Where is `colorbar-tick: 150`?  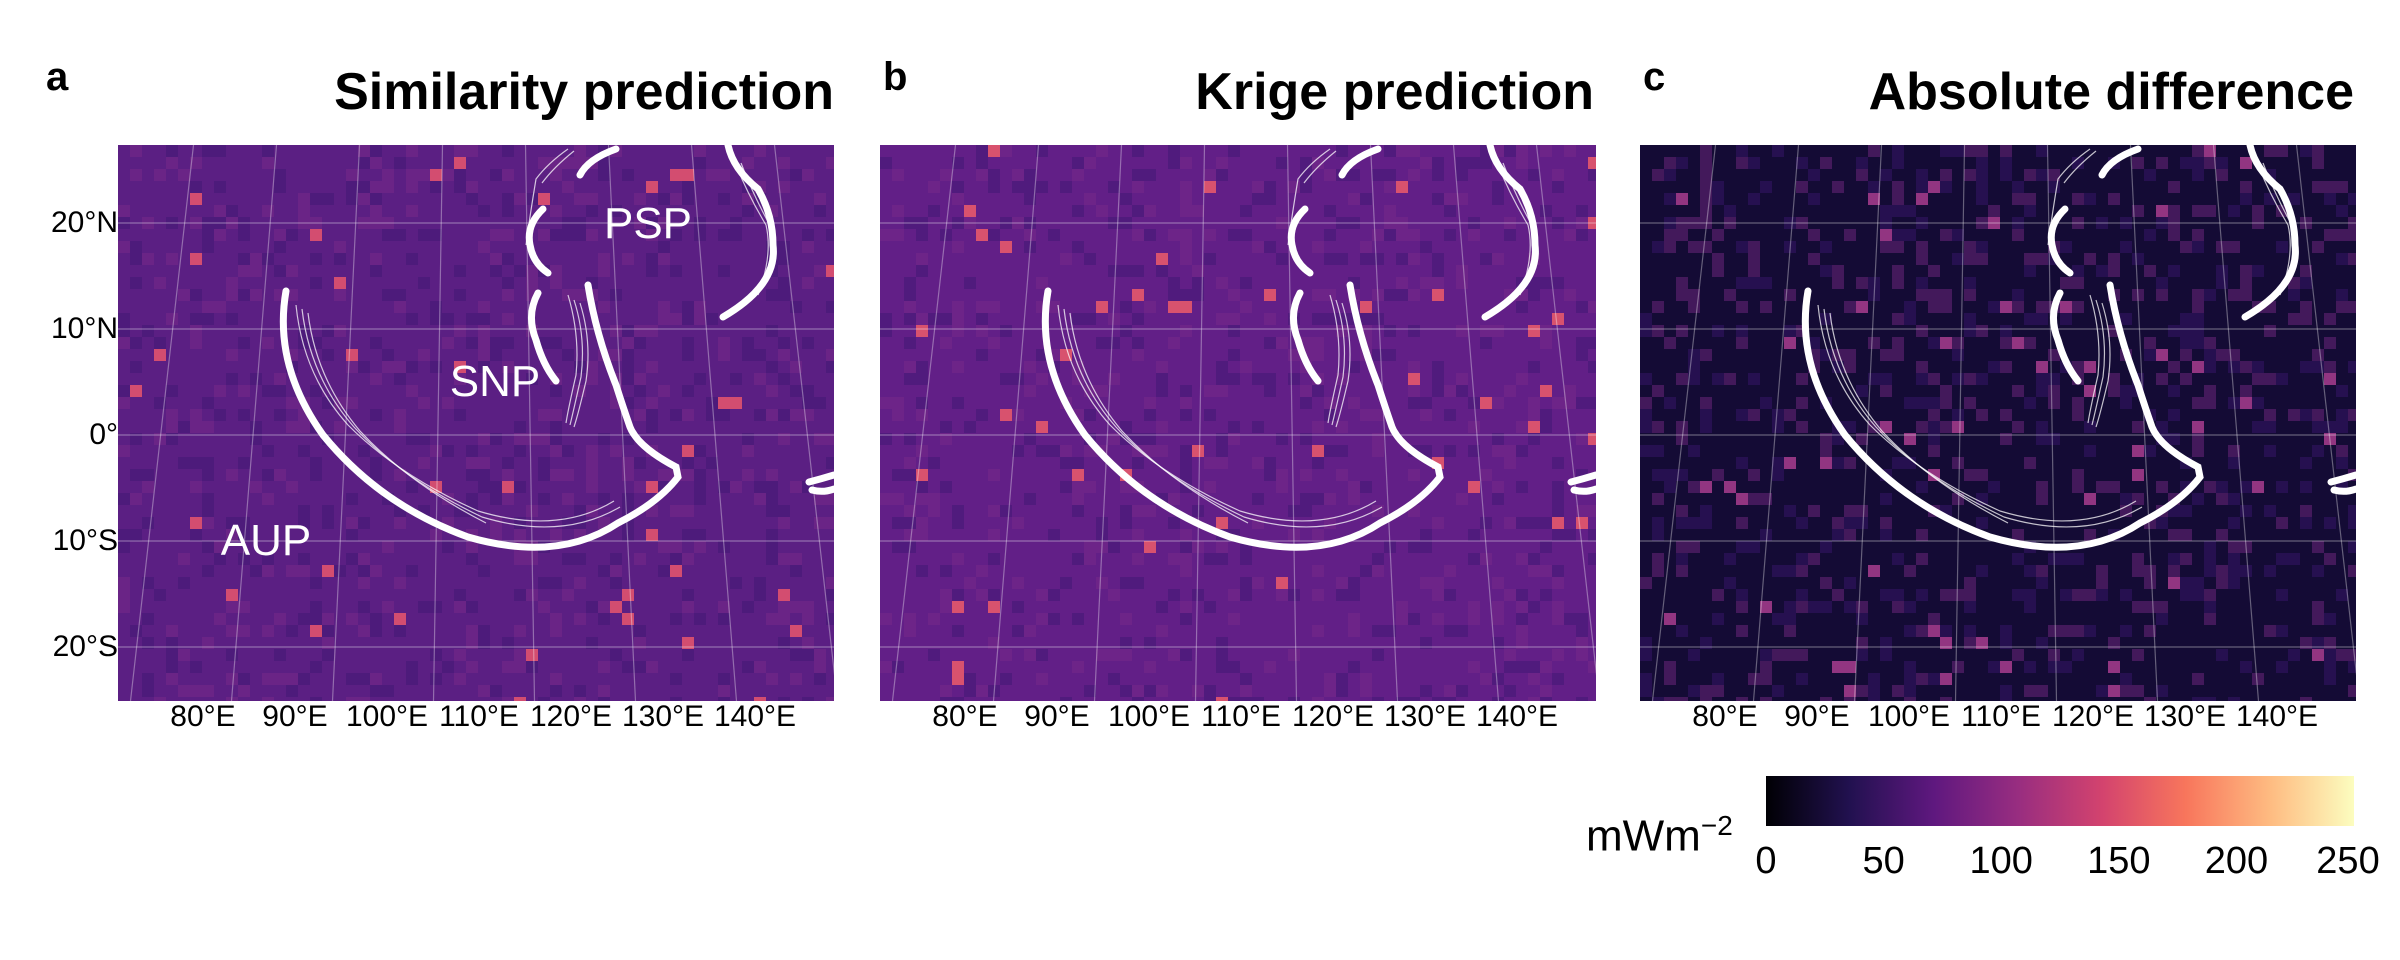 colorbar-tick: 150 is located at coordinates (2119, 861).